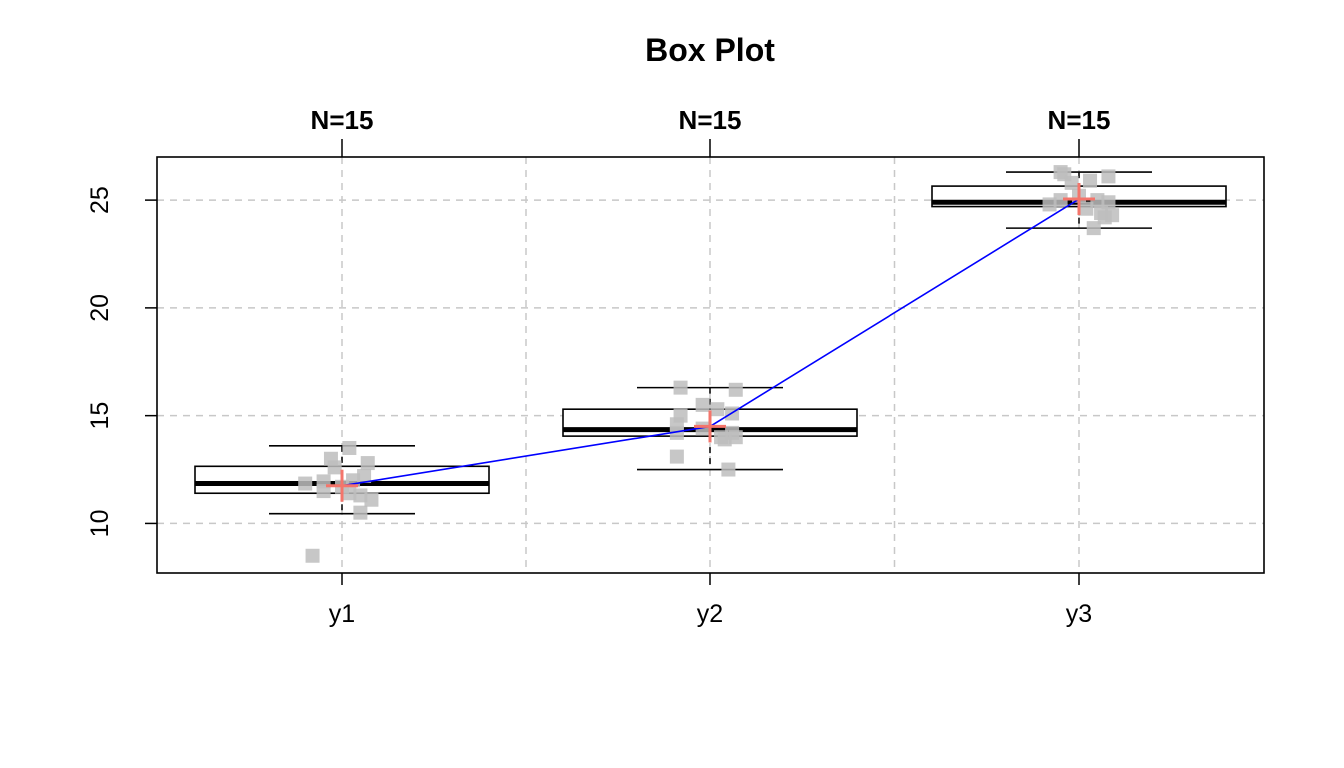 The image size is (1344, 768). What do you see at coordinates (1079, 614) in the screenshot?
I see `x-tick-label: y3` at bounding box center [1079, 614].